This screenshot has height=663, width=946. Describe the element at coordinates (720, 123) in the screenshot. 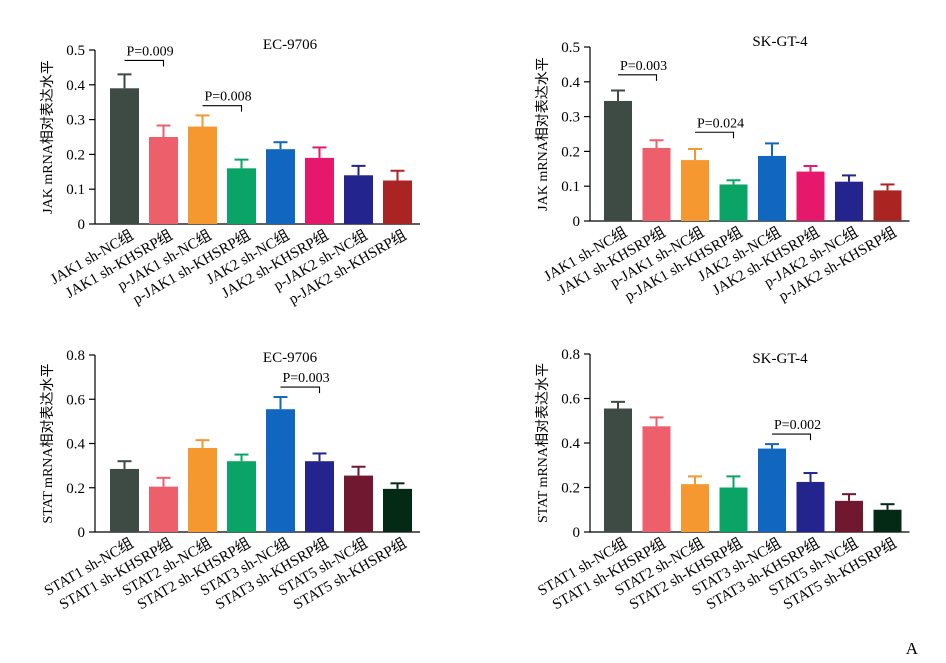

I see `p-value-label: P=0.024` at that location.